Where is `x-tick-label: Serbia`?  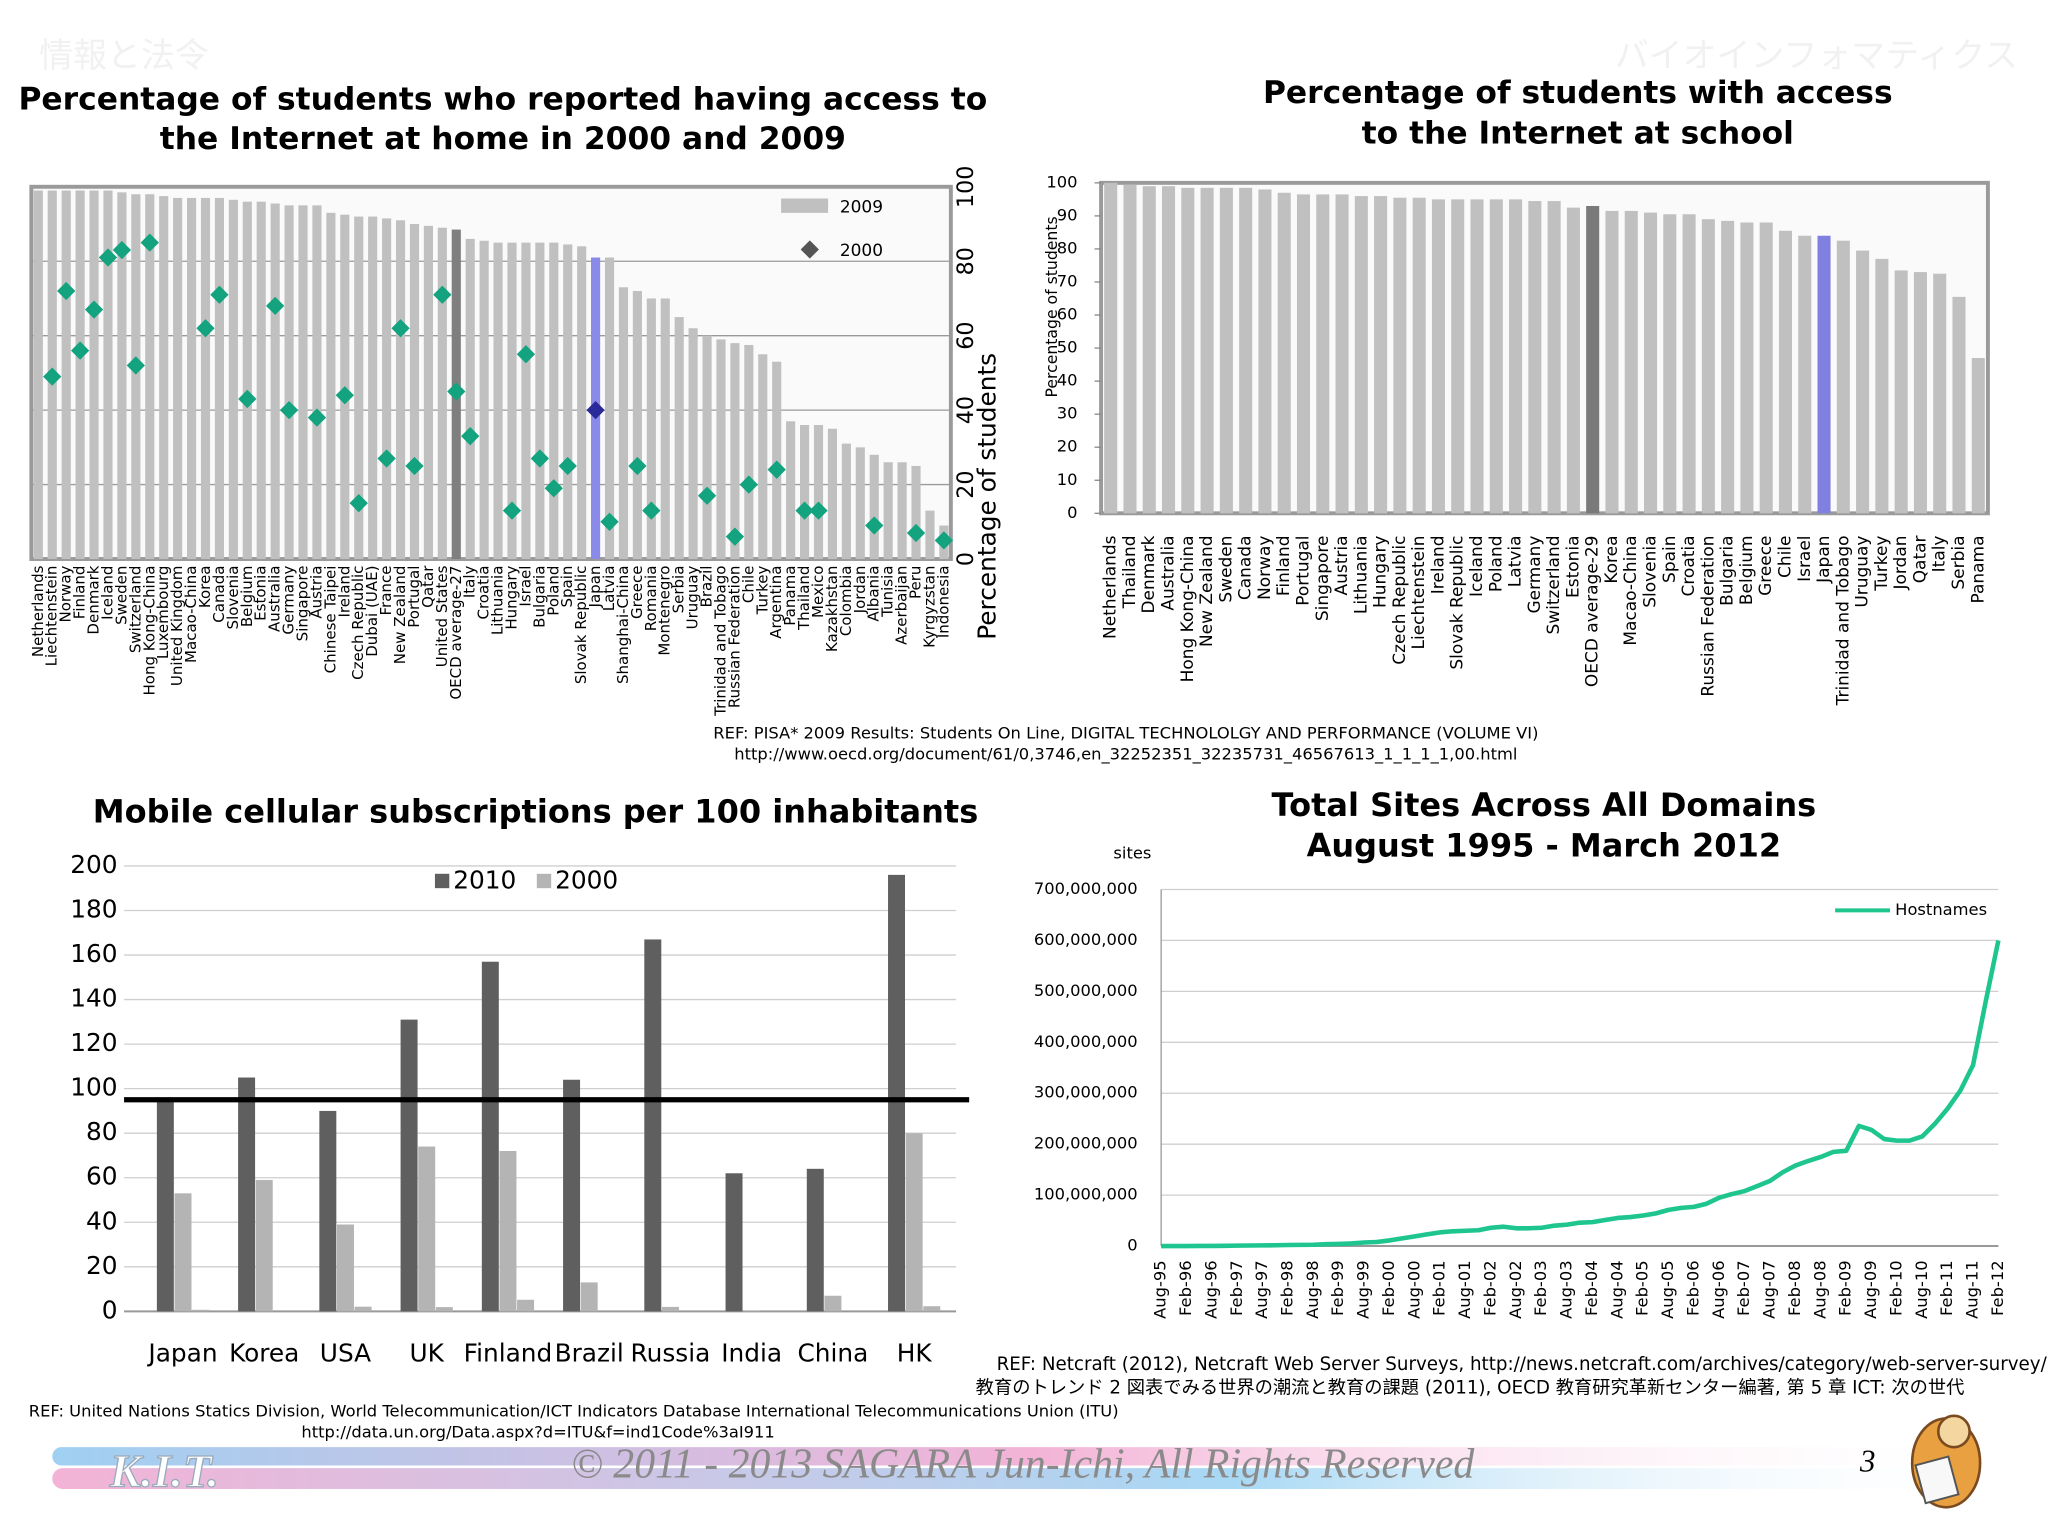 x-tick-label: Serbia is located at coordinates (1959, 563).